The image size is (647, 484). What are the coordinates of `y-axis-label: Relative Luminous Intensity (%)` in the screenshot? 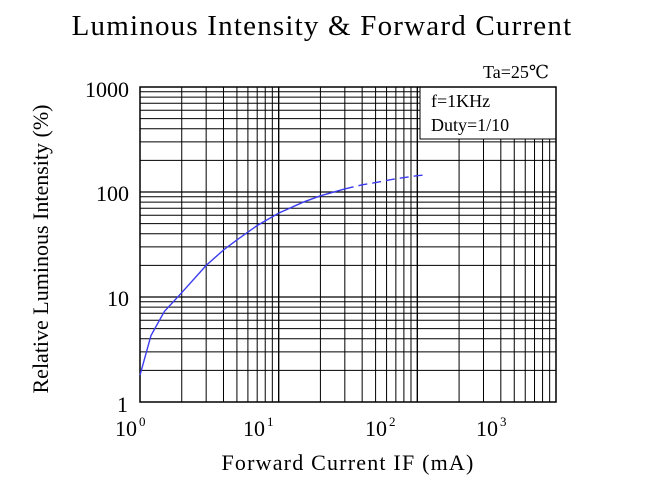 It's located at (40, 249).